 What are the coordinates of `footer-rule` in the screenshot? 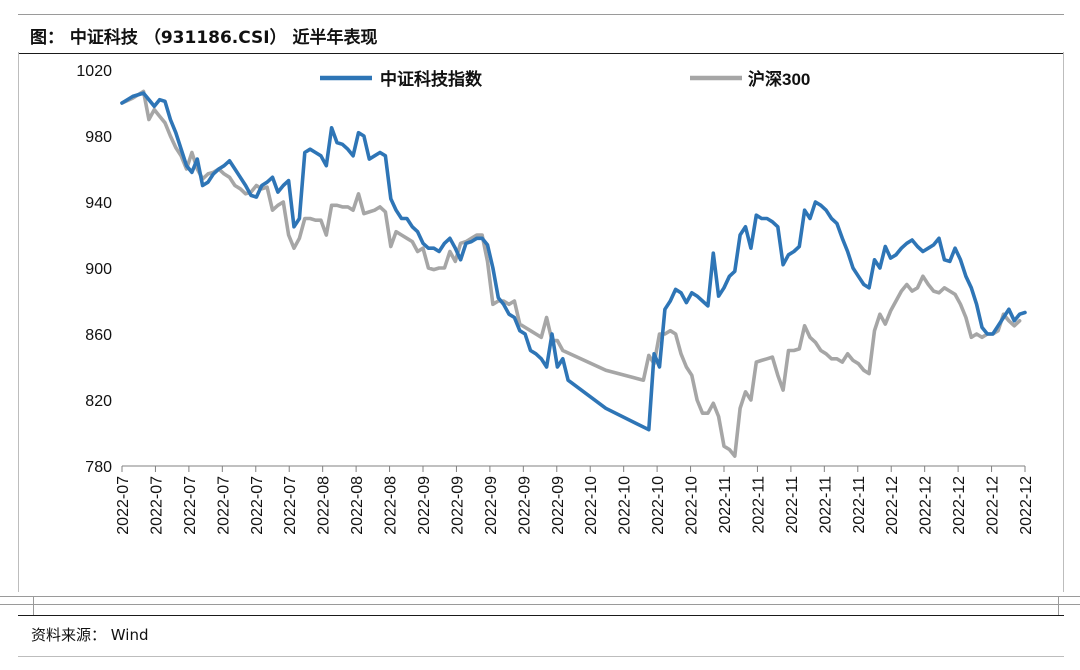 It's located at (541, 615).